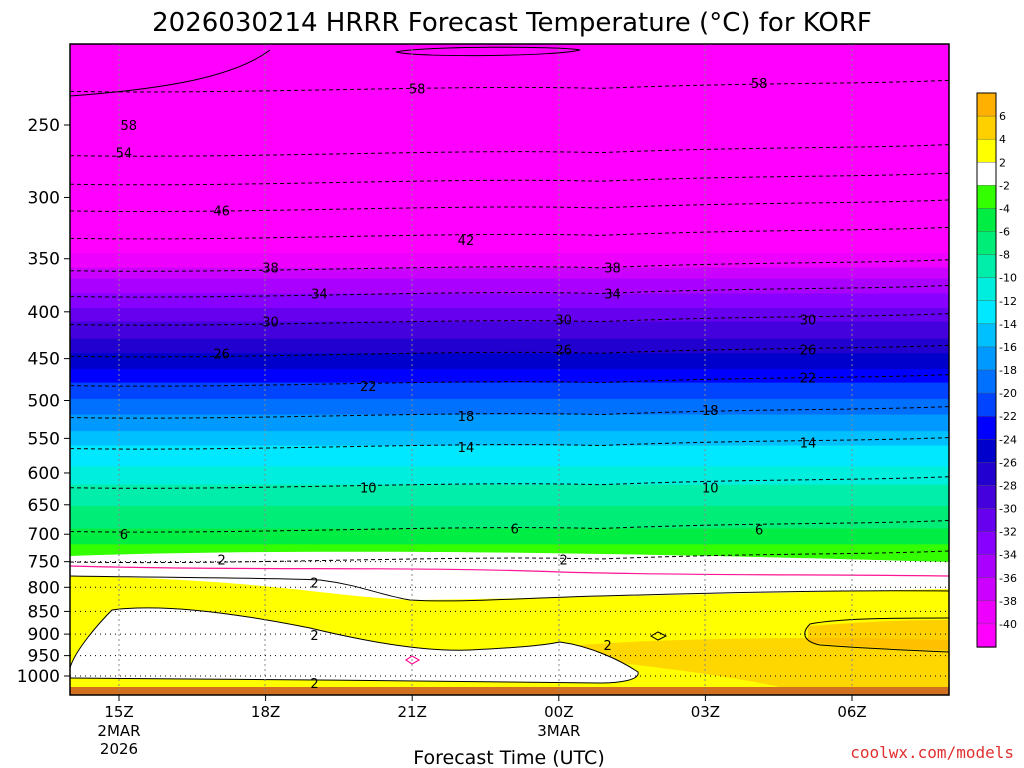 This screenshot has height=768, width=1024. I want to click on contour-label: 22, so click(368, 387).